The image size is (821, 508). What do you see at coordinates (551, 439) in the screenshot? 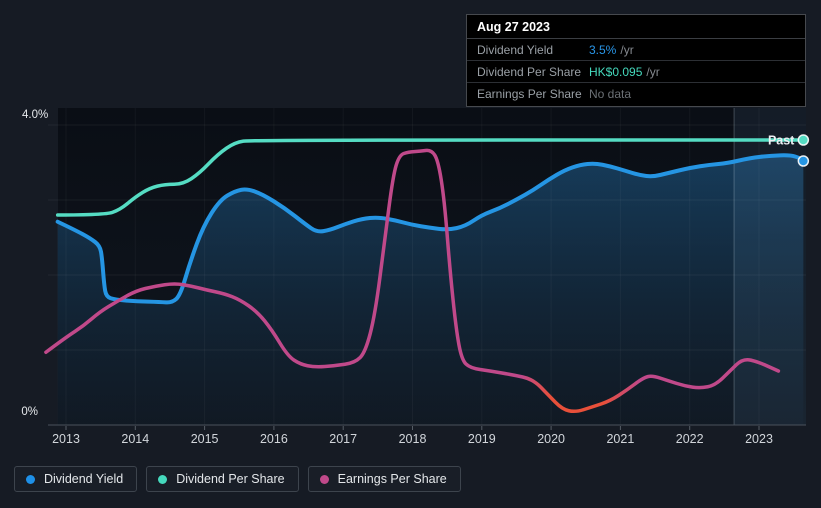
I see `x-tick-label: 2020` at bounding box center [551, 439].